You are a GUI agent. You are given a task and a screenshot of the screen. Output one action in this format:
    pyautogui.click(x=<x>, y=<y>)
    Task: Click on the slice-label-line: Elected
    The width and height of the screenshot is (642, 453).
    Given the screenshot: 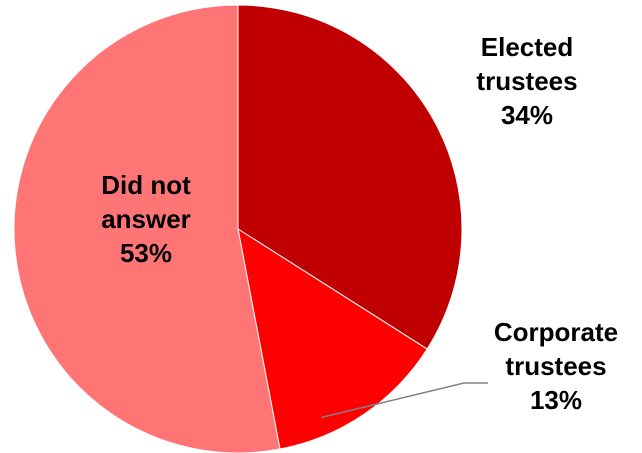 What is the action you would take?
    pyautogui.click(x=527, y=47)
    